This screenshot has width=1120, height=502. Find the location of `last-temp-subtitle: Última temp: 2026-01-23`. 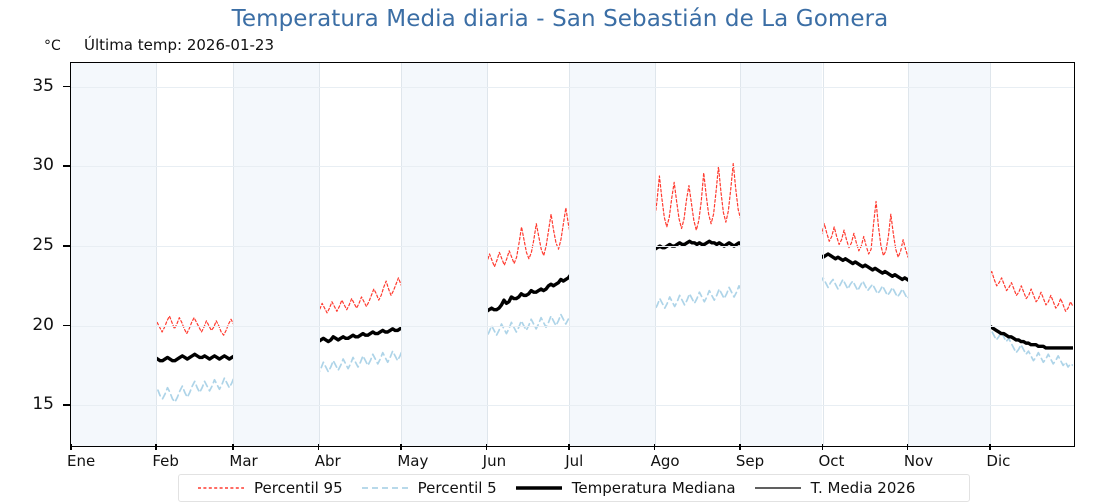

last-temp-subtitle: Última temp: 2026-01-23 is located at coordinates (179, 45).